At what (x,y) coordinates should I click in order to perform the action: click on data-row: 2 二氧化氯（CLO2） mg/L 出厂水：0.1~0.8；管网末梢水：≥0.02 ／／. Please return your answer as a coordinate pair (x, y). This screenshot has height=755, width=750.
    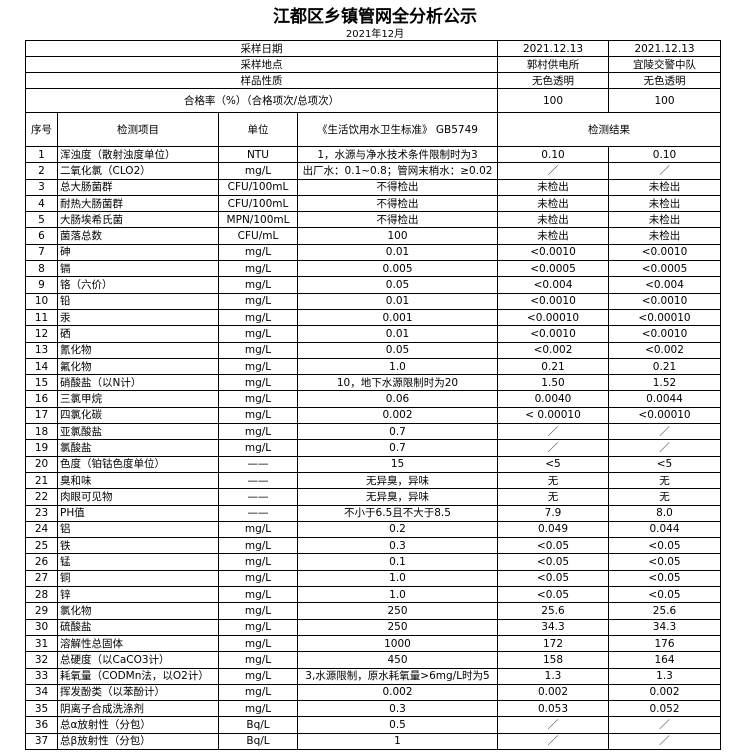
    Looking at the image, I should click on (373, 171).